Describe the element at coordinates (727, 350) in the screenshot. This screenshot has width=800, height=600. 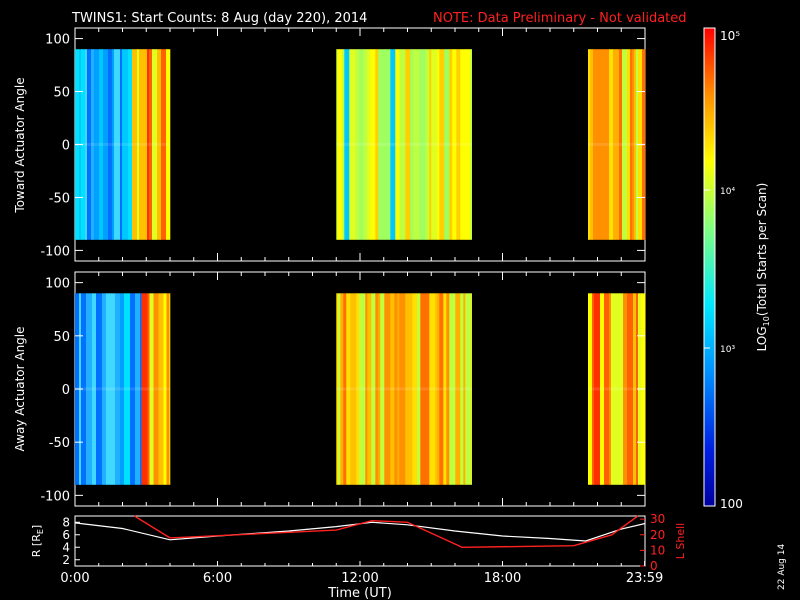
I see `colorbar-tick-1e3: 10³` at that location.